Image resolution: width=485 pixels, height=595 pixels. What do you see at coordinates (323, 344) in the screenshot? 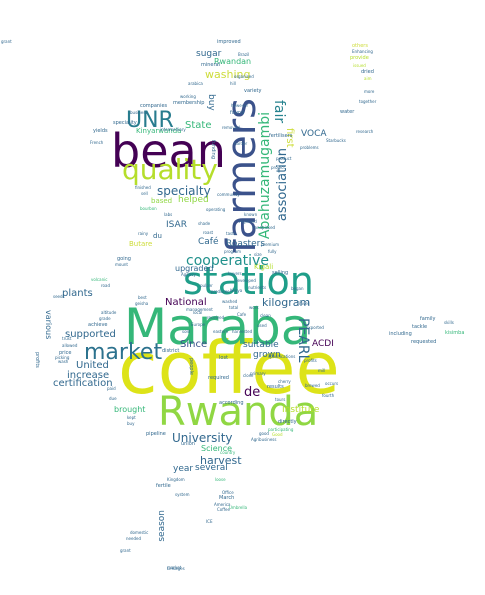
I see `word-acdi: ACDI` at bounding box center [323, 344].